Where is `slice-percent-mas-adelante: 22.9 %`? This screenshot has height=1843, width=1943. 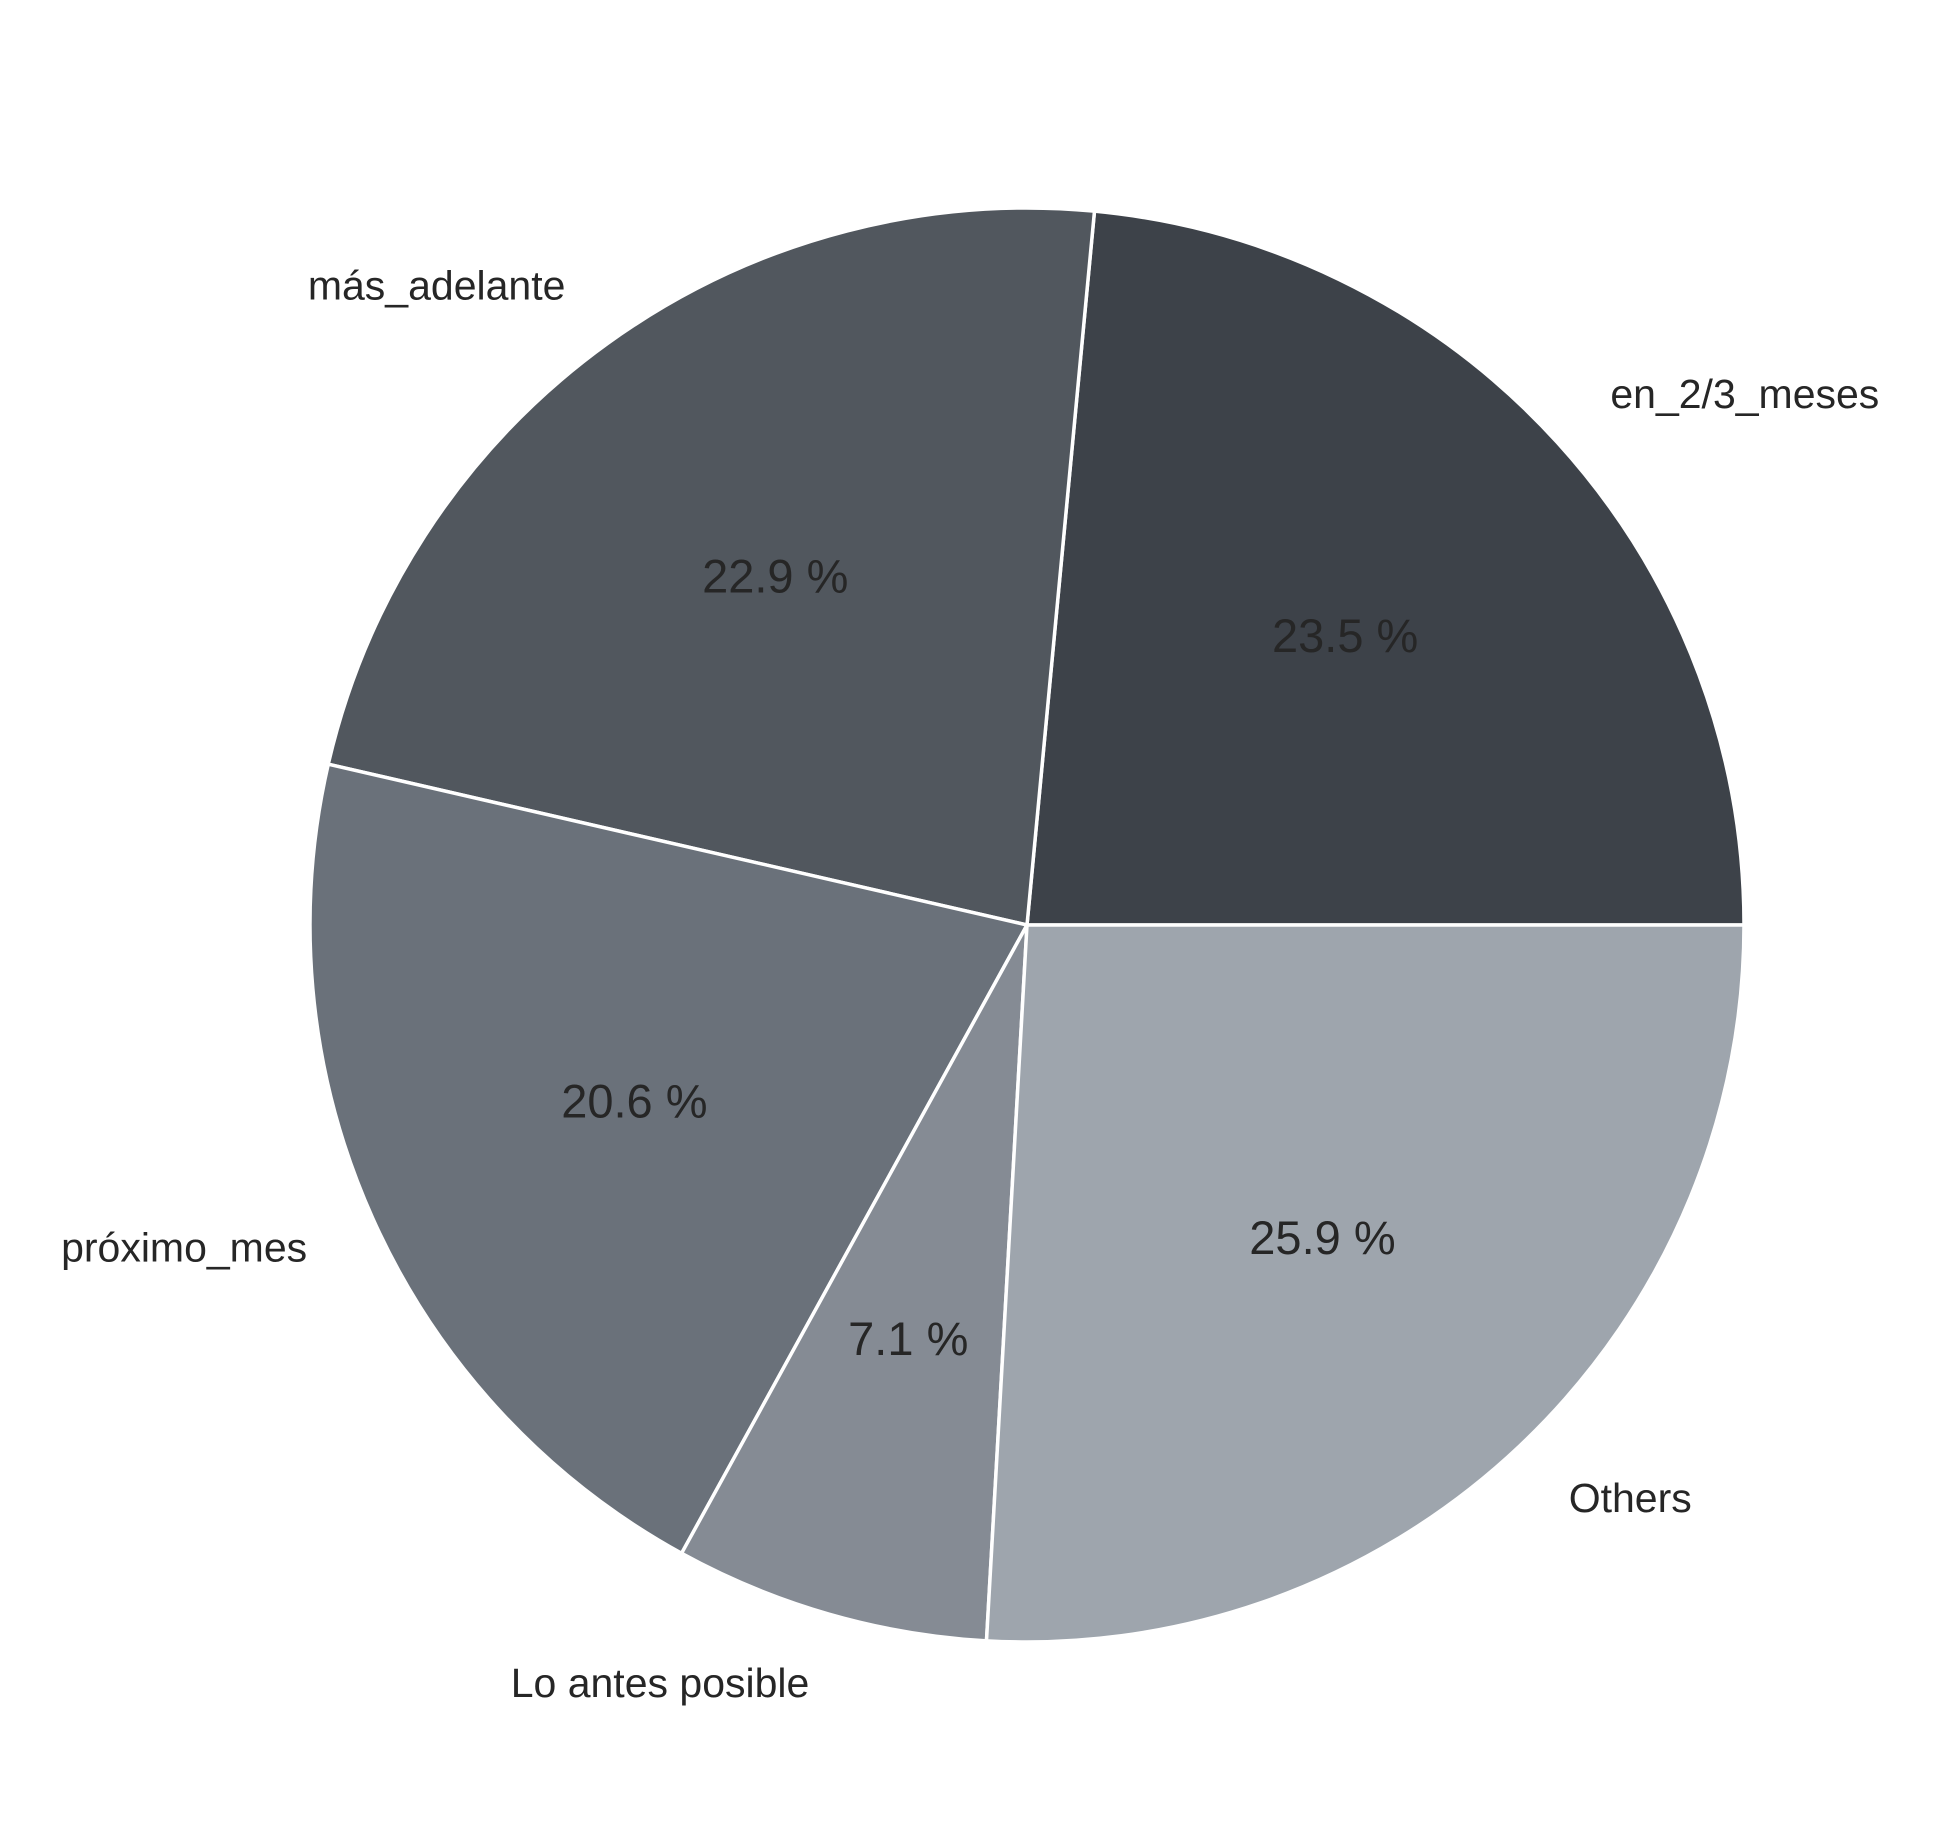
slice-percent-mas-adelante: 22.9 % is located at coordinates (775, 576).